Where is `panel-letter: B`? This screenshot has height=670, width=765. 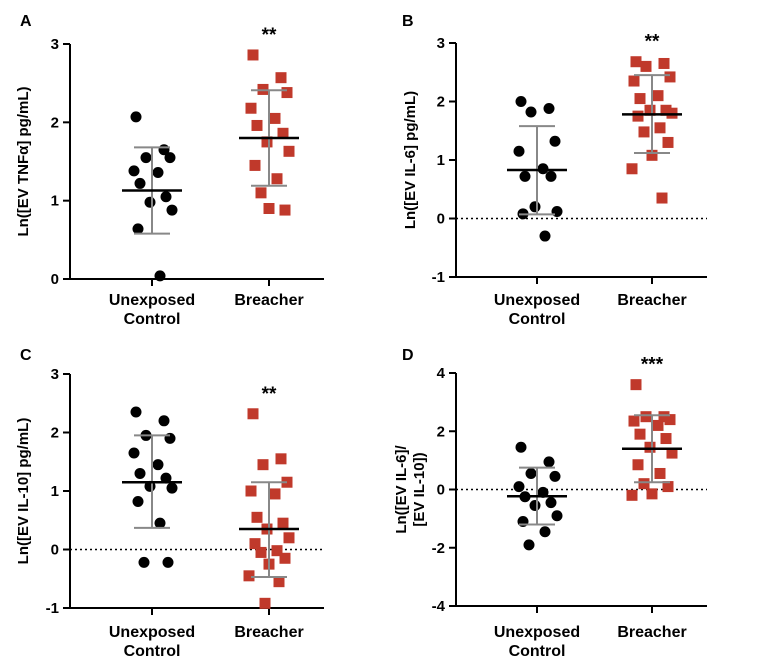
panel-letter: B is located at coordinates (408, 21).